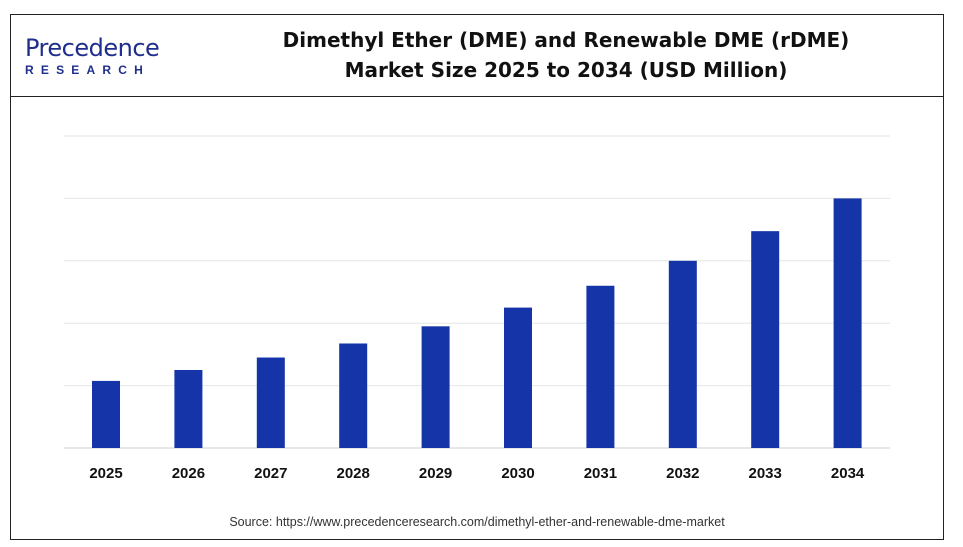 Image resolution: width=963 pixels, height=547 pixels. I want to click on x-tick-label: 2030, so click(517, 473).